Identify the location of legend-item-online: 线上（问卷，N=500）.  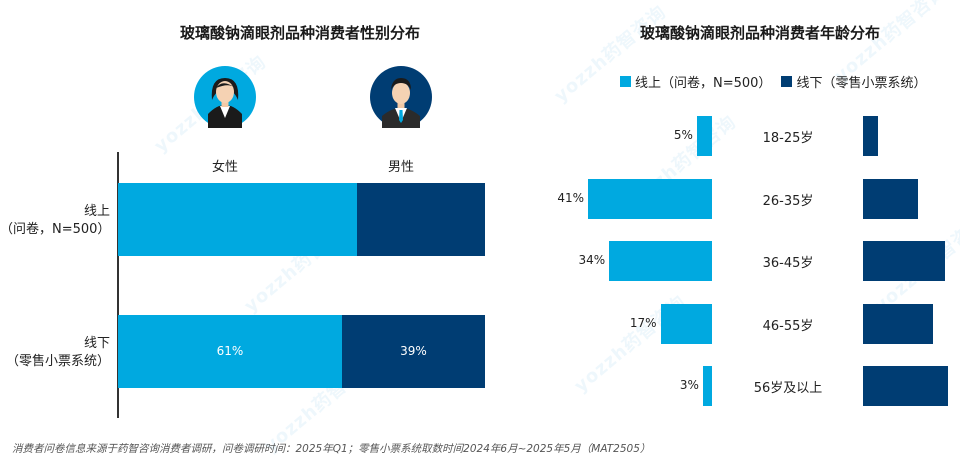
(695, 81).